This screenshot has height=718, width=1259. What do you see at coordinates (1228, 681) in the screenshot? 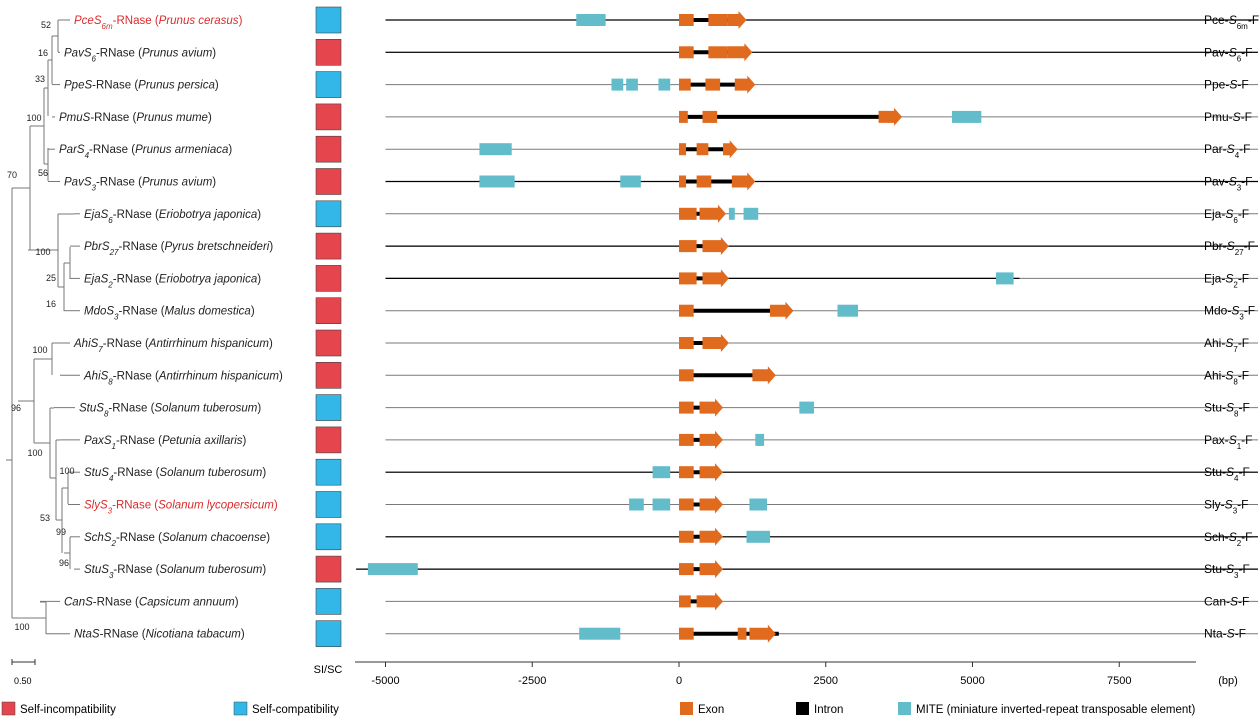
I see `axis-unit: (bp)` at bounding box center [1228, 681].